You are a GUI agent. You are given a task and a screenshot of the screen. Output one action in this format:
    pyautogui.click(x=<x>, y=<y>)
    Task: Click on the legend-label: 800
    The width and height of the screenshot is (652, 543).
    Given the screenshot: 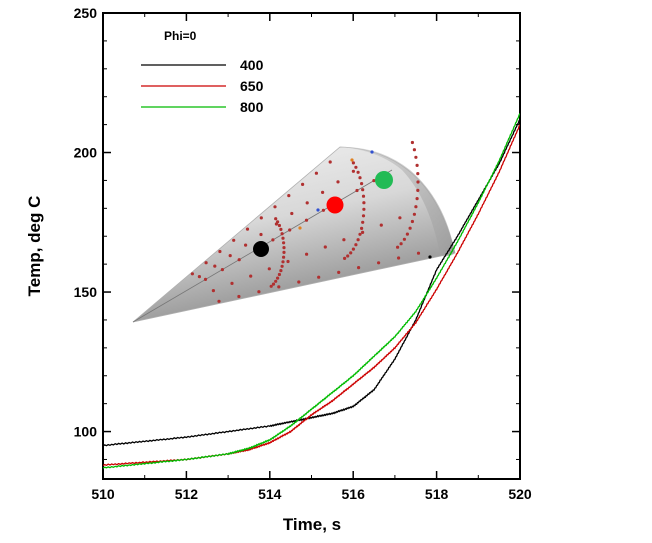 What is the action you would take?
    pyautogui.click(x=252, y=107)
    